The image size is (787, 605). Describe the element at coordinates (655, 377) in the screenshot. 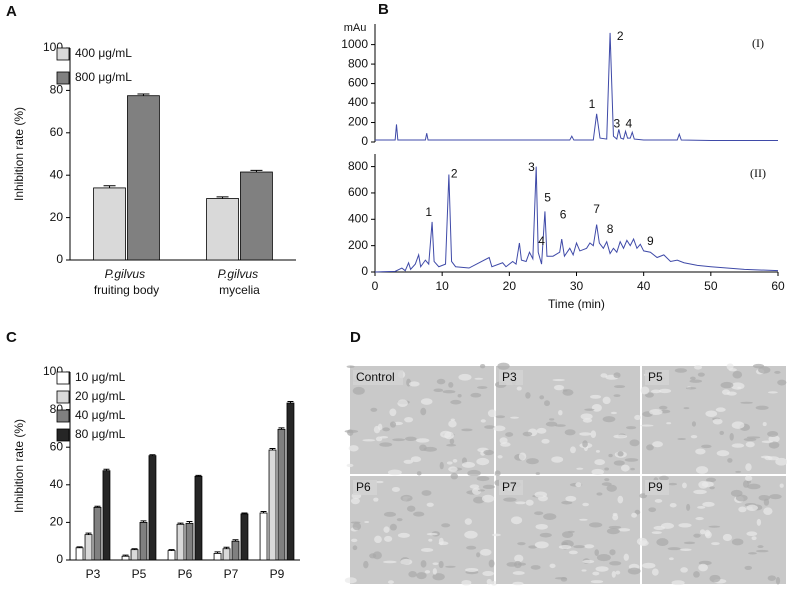

I see `micrograph-label: P5` at that location.